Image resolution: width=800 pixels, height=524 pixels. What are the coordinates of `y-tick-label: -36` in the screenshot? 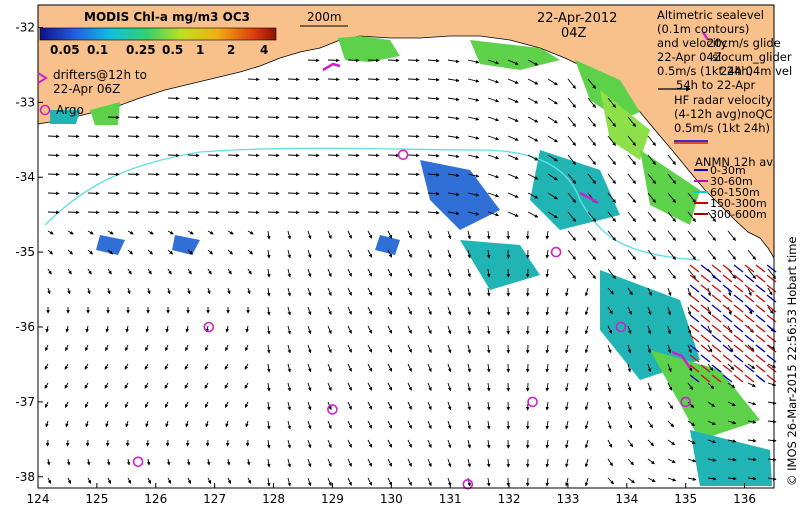 It's located at (25, 327).